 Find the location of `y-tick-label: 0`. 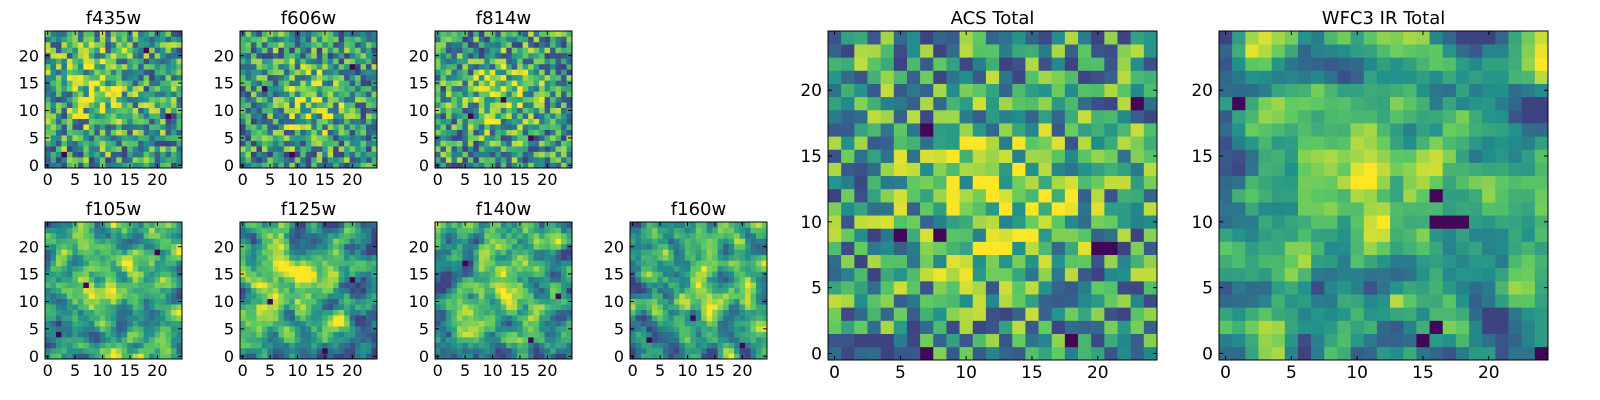

y-tick-label: 0 is located at coordinates (424, 356).